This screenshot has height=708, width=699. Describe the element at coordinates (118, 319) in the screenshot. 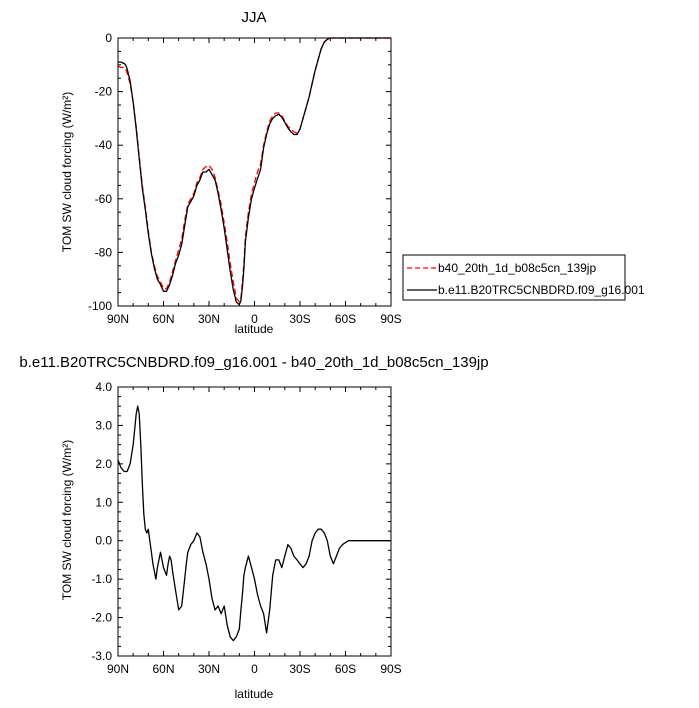

I see `panel-0-xtick-label: 90N` at that location.